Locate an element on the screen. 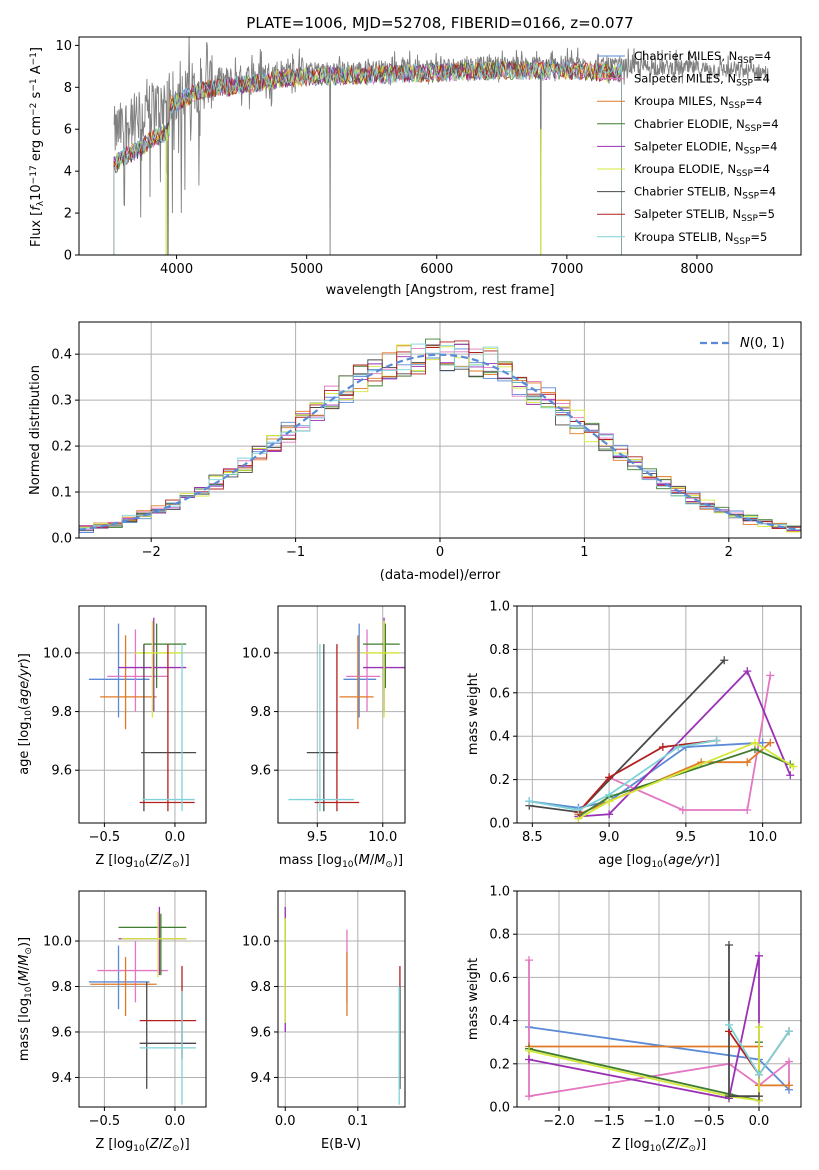  model-spectrum-salpeter_elodie is located at coordinates (367, 157).